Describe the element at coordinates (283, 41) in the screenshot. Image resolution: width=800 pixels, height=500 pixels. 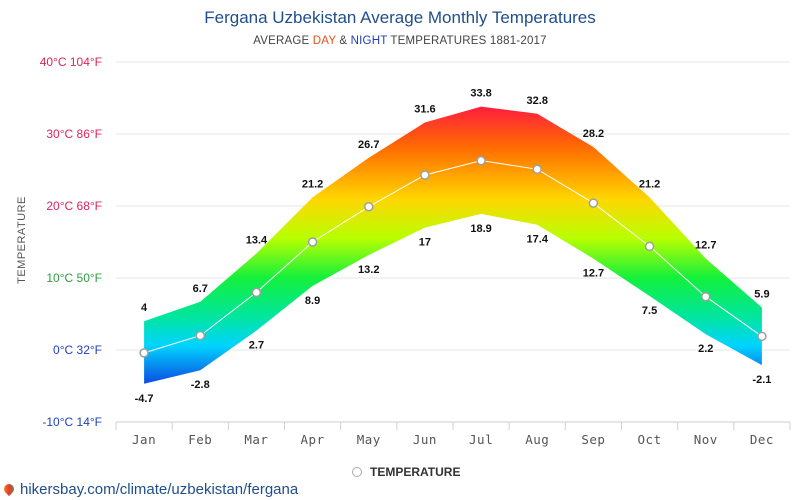
I see `subtitle-prefix: AVERAGE` at that location.